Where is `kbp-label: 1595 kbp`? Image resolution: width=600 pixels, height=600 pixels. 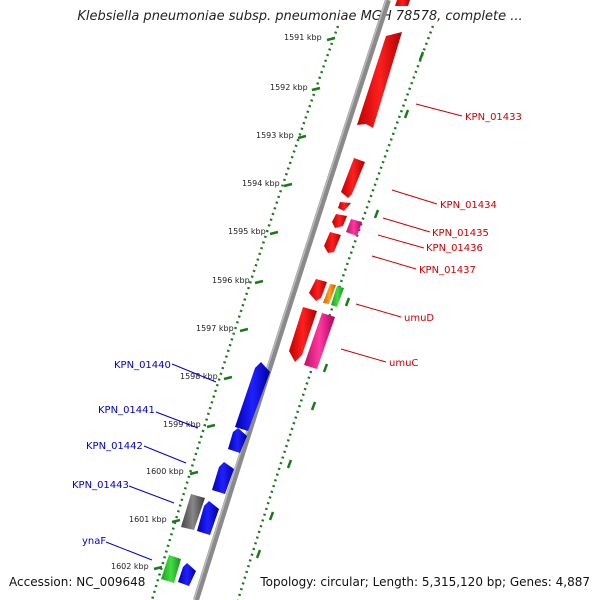
kbp-label: 1595 kbp is located at coordinates (247, 231).